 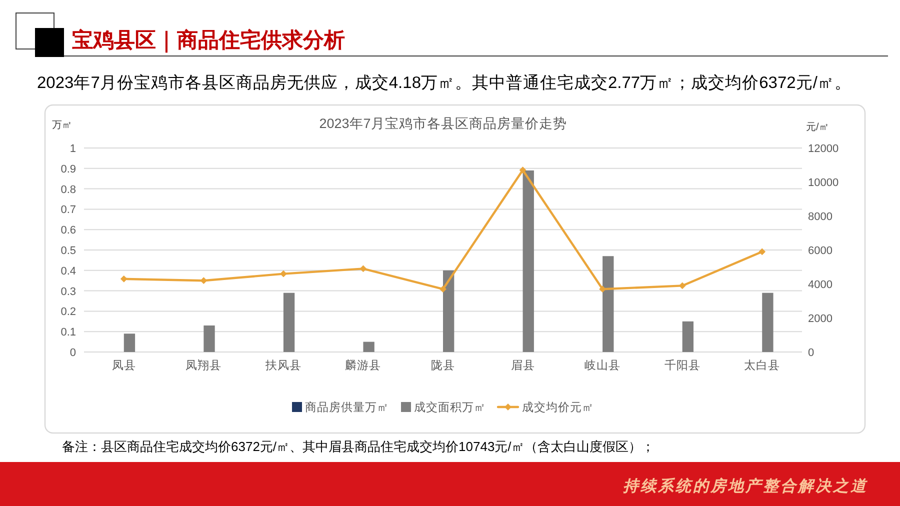 What do you see at coordinates (820, 319) in the screenshot?
I see `y2-tick-label: 2000` at bounding box center [820, 319].